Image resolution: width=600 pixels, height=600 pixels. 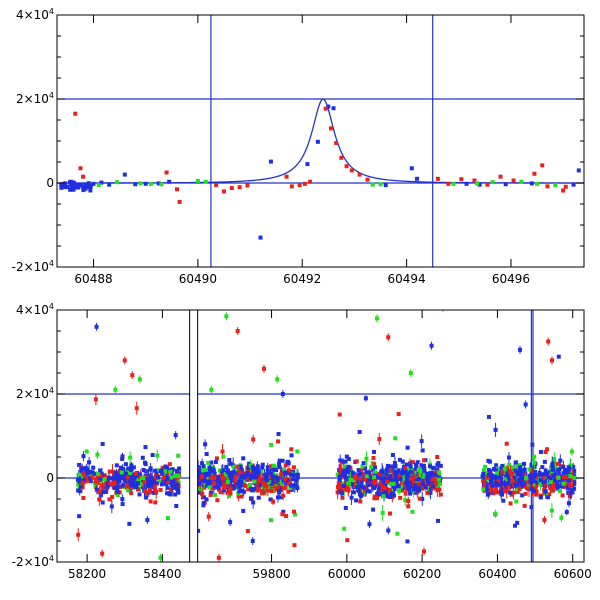 What do you see at coordinates (320, 141) in the screenshot?
I see `model-curve` at bounding box center [320, 141].